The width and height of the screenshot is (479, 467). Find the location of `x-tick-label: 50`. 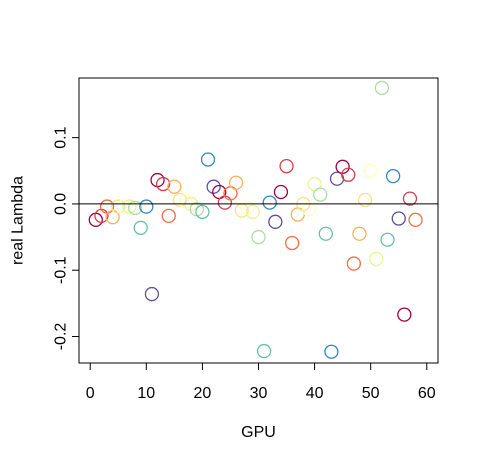

x-tick-label: 50 is located at coordinates (371, 393).